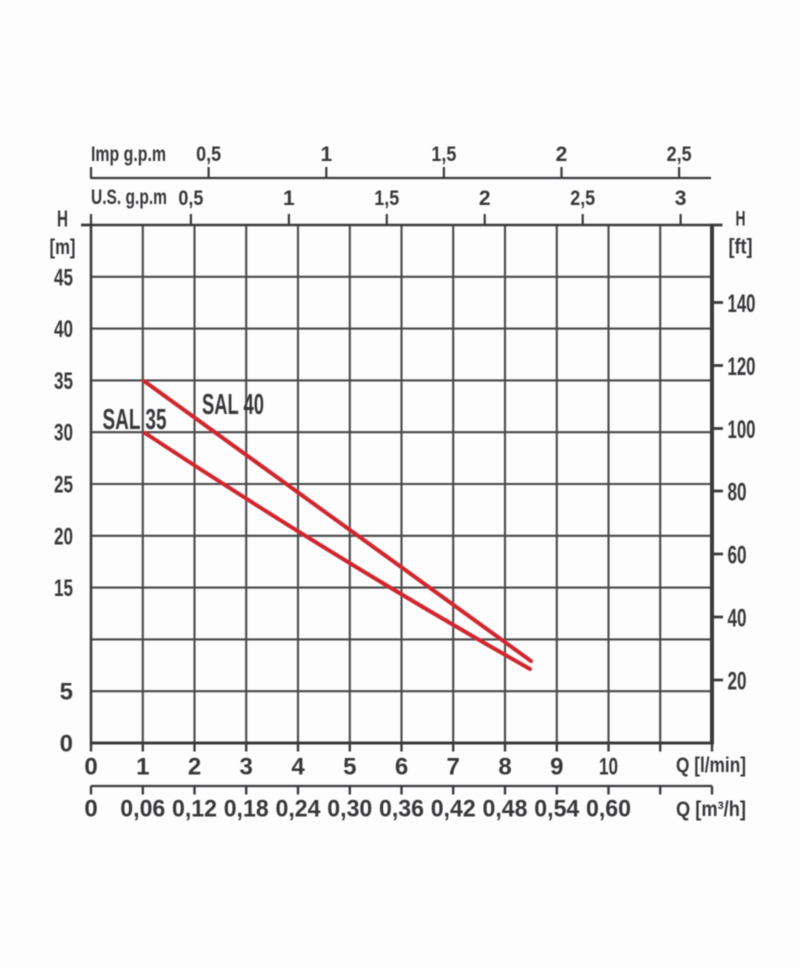 The height and width of the screenshot is (968, 800). What do you see at coordinates (63, 588) in the screenshot?
I see `svg-text: 15` at bounding box center [63, 588].